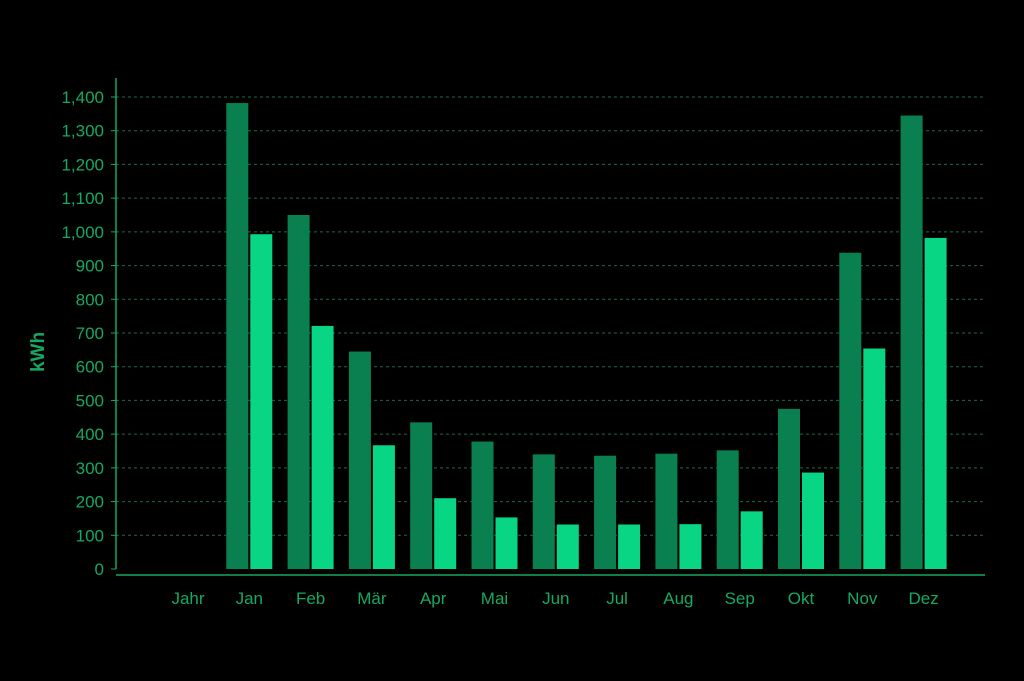 The width and height of the screenshot is (1024, 681). Describe the element at coordinates (923, 598) in the screenshot. I see `x-tick-label: Dez` at that location.